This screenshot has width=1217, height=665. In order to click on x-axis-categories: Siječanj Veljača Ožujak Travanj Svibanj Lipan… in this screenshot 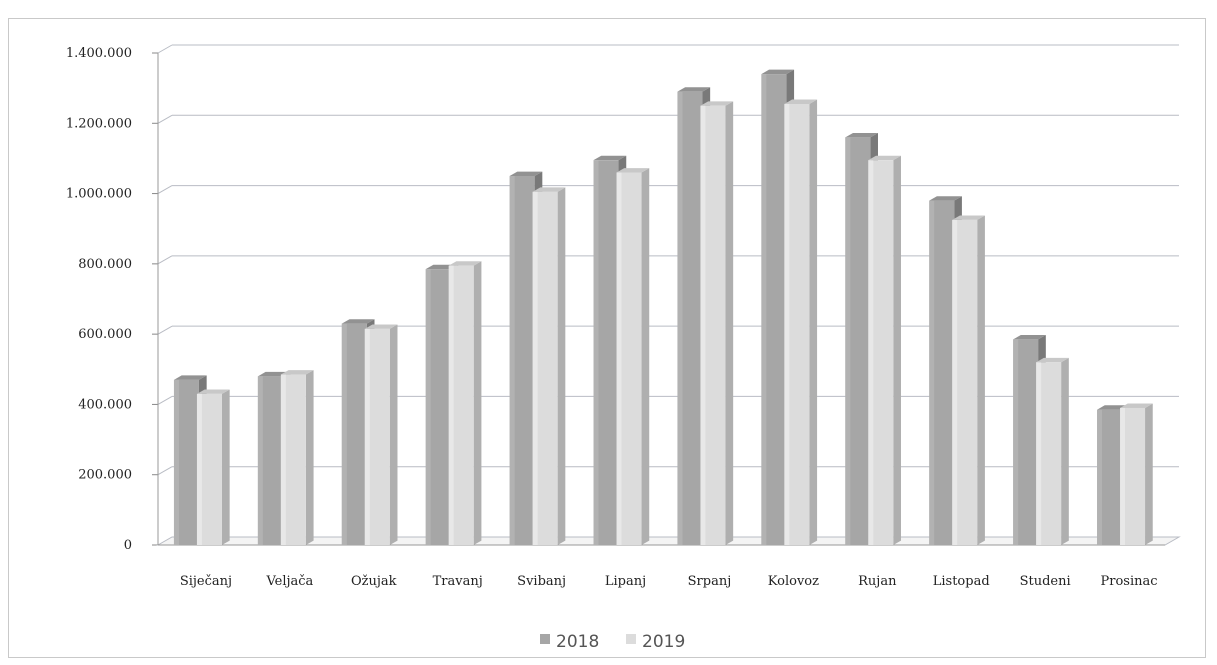, I will do `click(669, 581)`.